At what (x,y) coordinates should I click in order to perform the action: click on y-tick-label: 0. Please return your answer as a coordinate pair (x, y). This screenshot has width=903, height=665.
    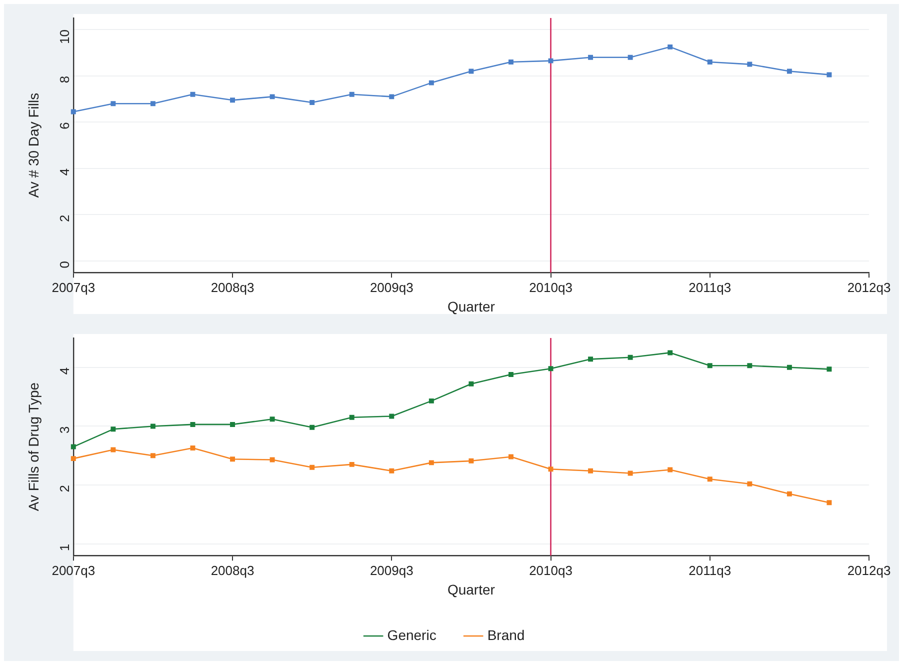
    Looking at the image, I should click on (64, 264).